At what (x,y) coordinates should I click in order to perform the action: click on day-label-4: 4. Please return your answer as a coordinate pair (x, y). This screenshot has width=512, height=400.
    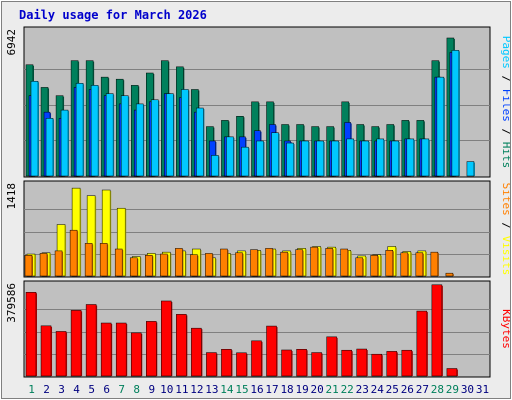
    Looking at the image, I should click on (76, 389).